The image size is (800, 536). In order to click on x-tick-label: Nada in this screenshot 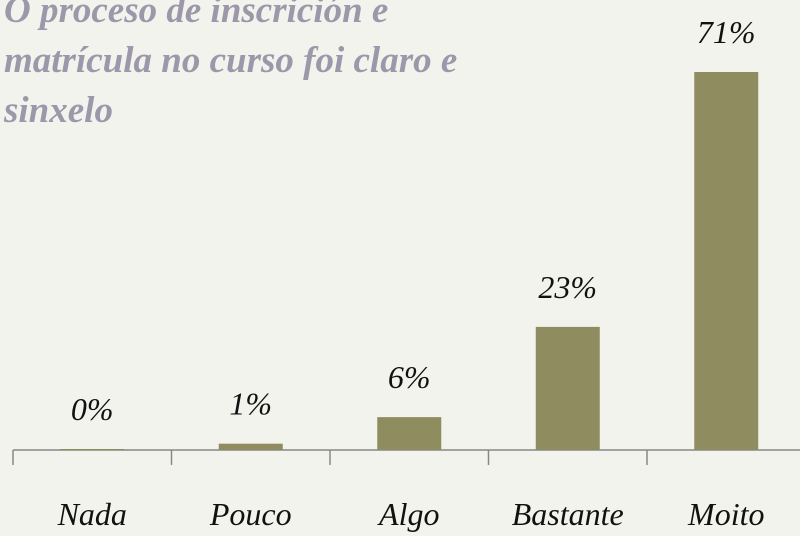, I will do `click(92, 514)`.